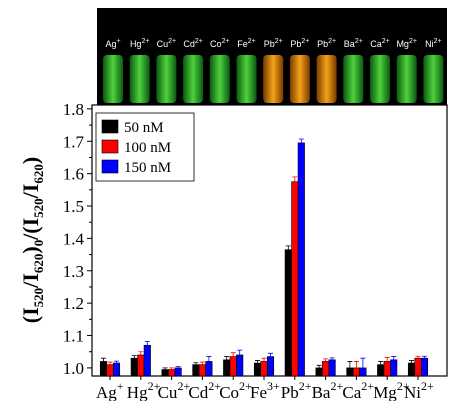 The width and height of the screenshot is (456, 401). I want to click on x-tick-label: Pb2+, so click(296, 390).